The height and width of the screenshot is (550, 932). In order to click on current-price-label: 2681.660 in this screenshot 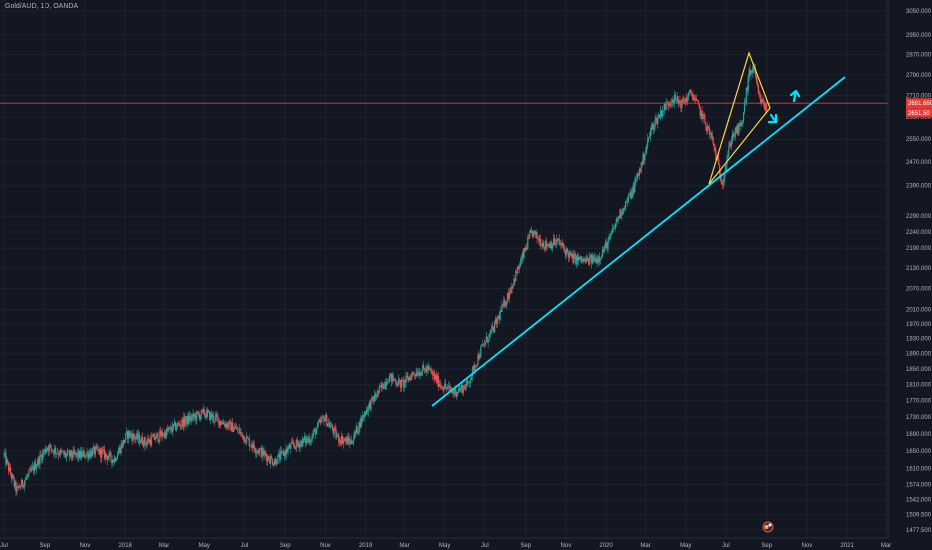, I will do `click(920, 104)`.